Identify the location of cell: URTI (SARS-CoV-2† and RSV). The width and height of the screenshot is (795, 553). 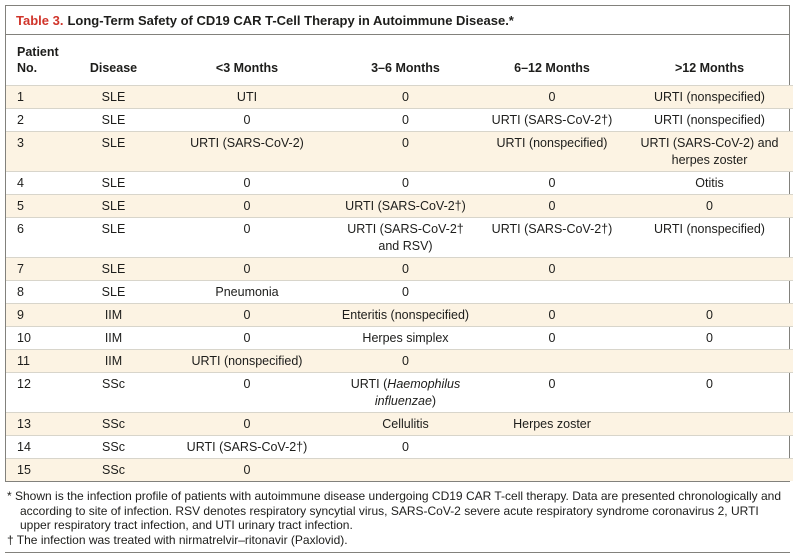
(405, 237).